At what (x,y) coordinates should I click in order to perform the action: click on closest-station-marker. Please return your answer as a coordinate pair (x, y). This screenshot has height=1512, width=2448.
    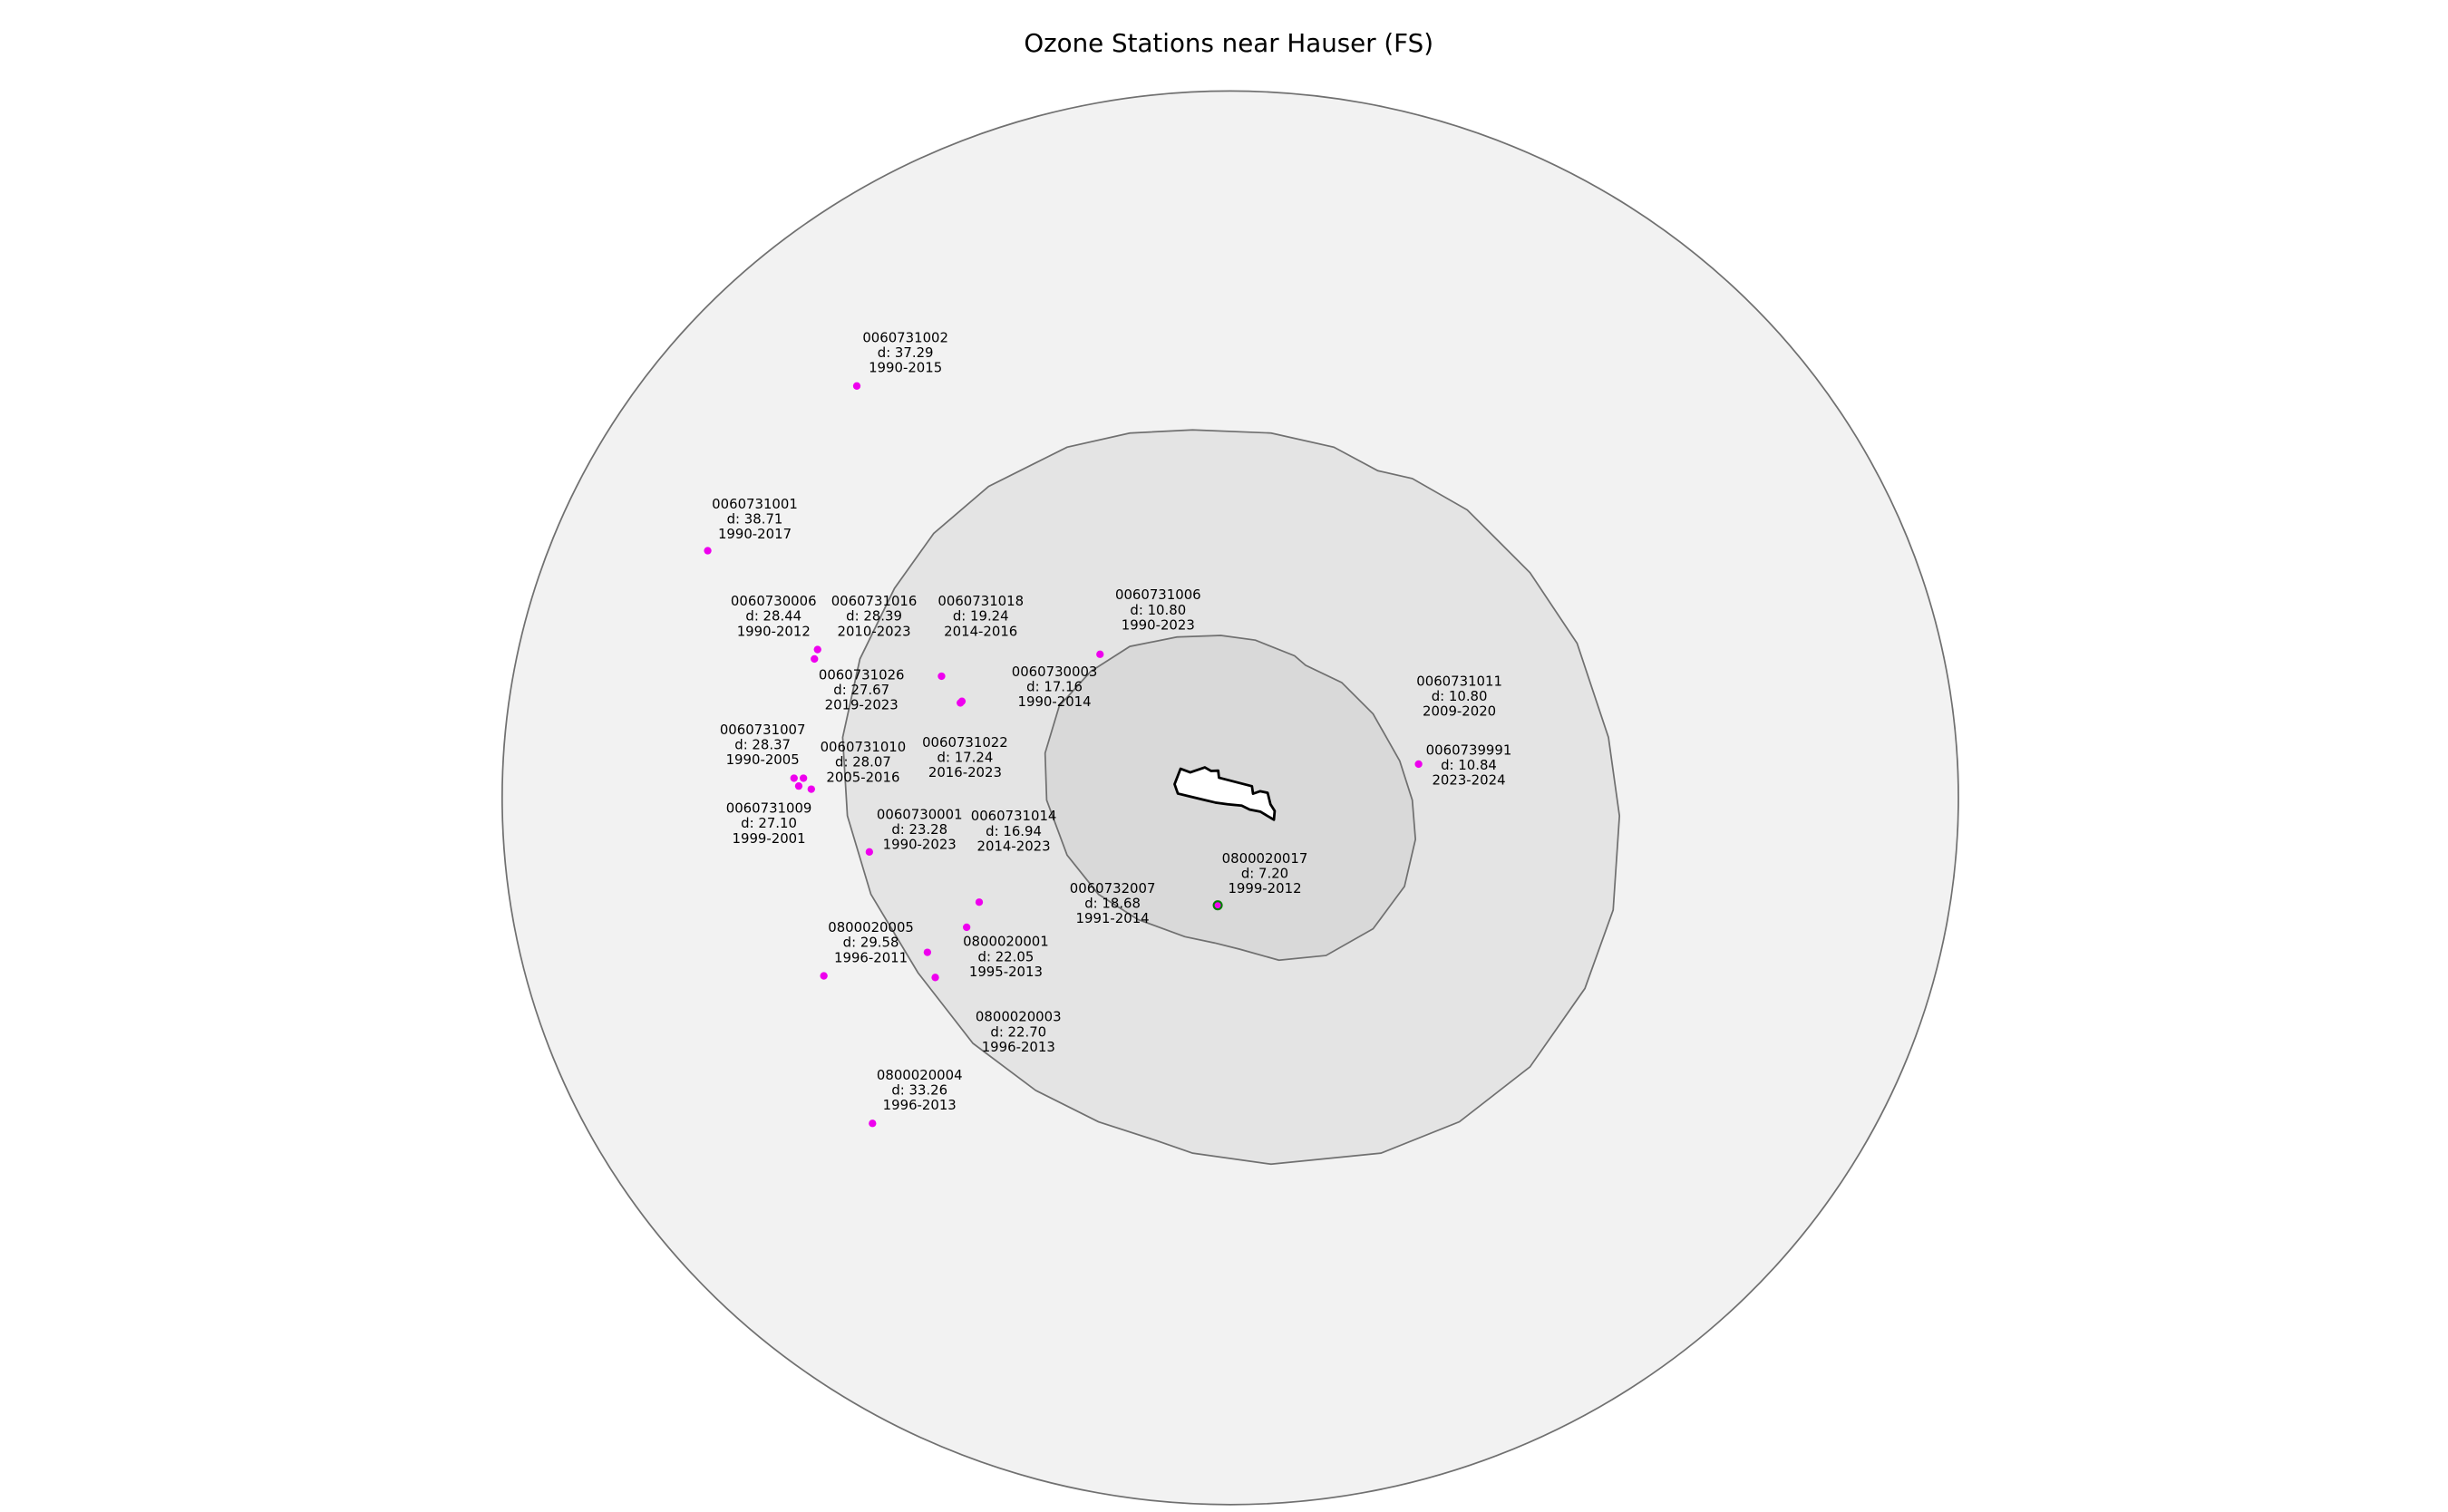
    Looking at the image, I should click on (1217, 906).